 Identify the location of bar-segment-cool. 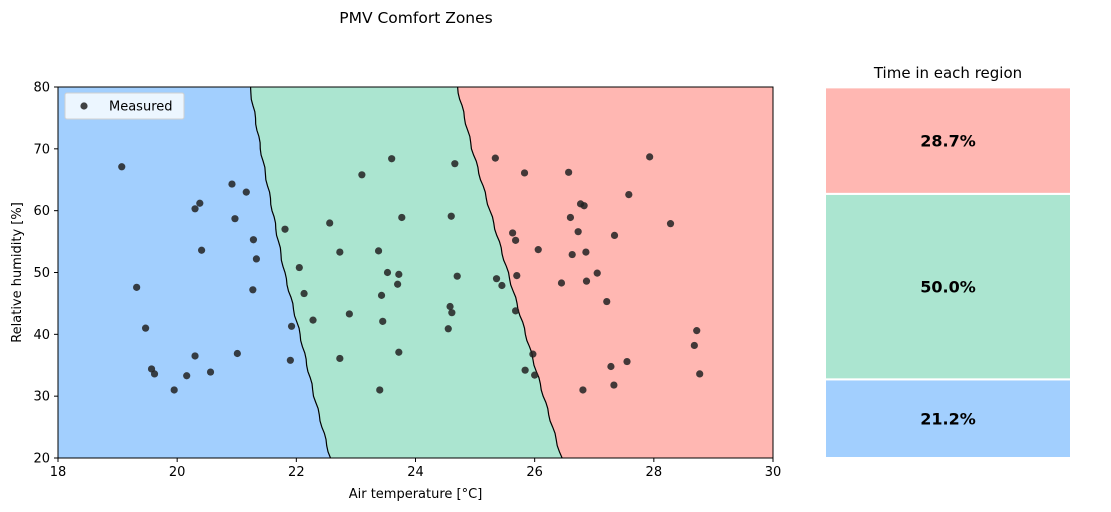
(948, 418).